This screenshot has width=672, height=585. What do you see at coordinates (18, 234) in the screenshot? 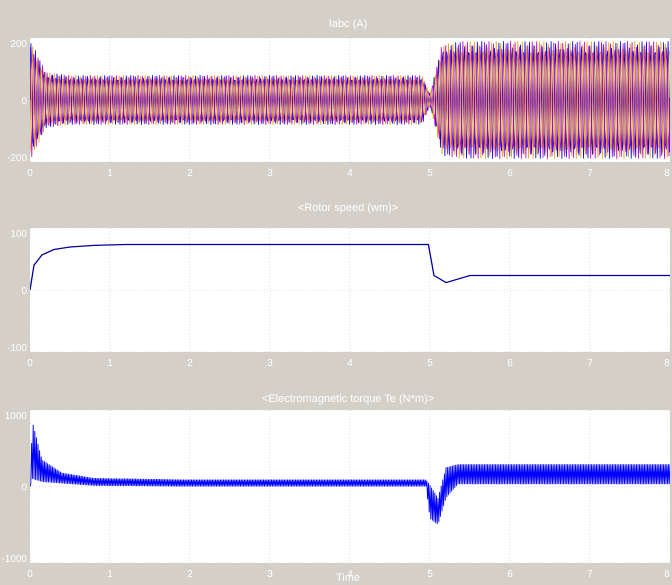
I see `rotor-speed-y-tick-label: 100` at bounding box center [18, 234].